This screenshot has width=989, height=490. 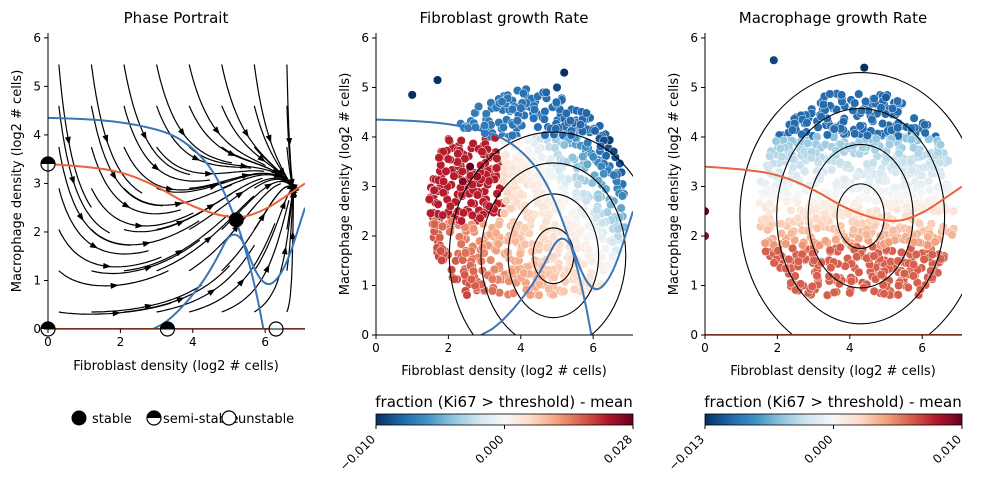 I want to click on x-tick-label: 0, so click(x=48, y=342).